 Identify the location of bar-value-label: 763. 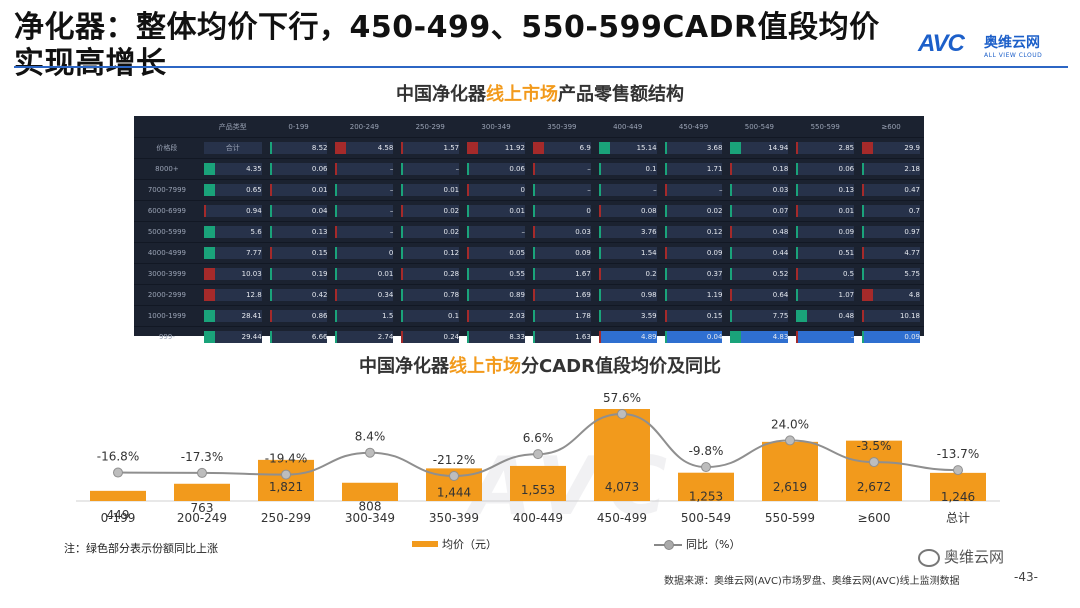
(202, 508).